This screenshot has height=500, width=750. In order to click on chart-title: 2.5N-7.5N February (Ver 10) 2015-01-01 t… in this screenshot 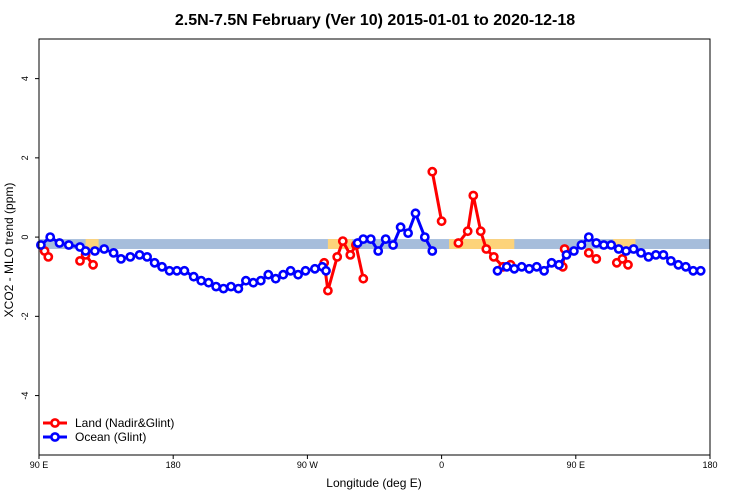, I will do `click(375, 20)`.